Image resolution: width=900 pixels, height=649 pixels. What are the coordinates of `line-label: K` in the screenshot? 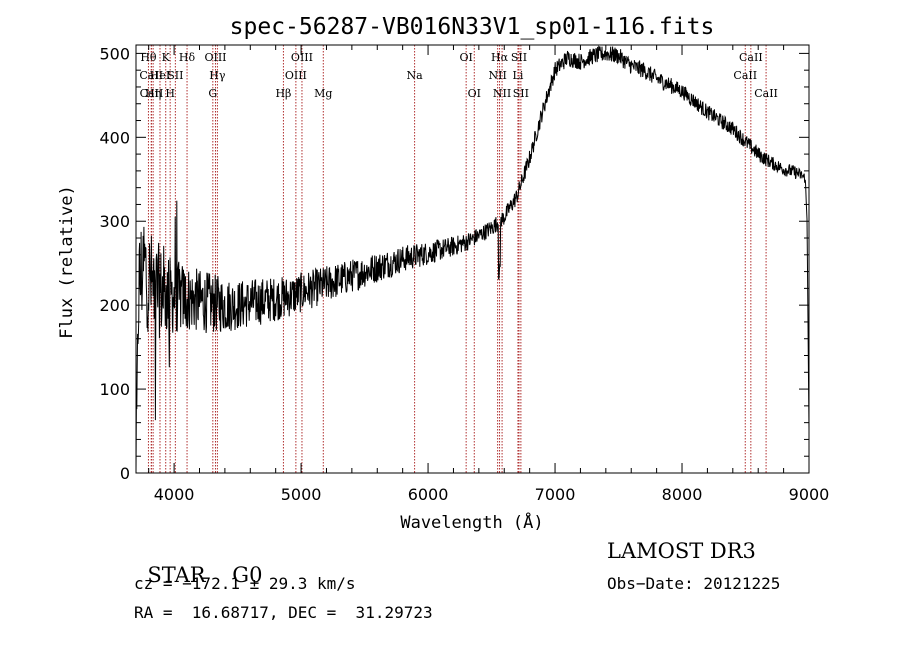 It's located at (166, 57).